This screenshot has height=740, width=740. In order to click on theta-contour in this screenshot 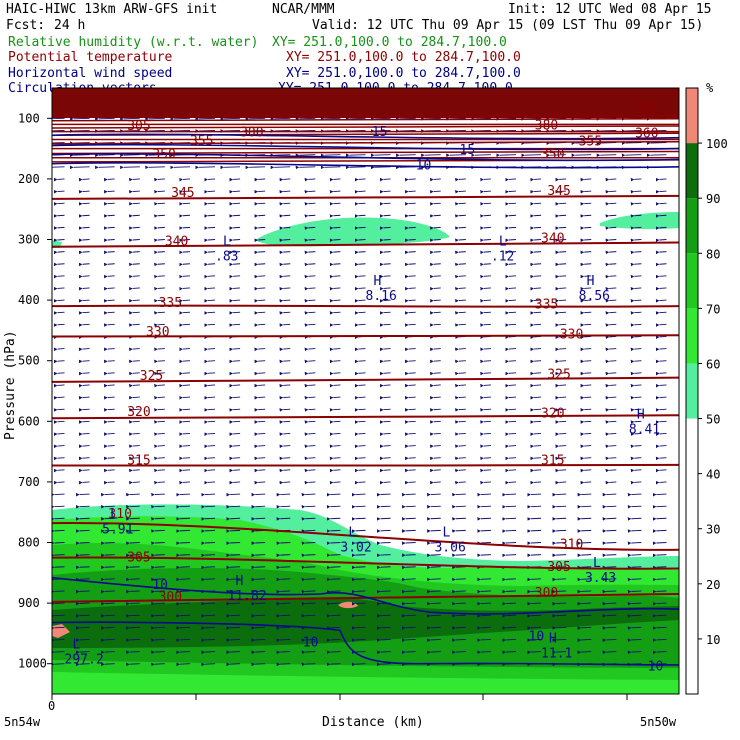, I will do `click(365, 536)`.